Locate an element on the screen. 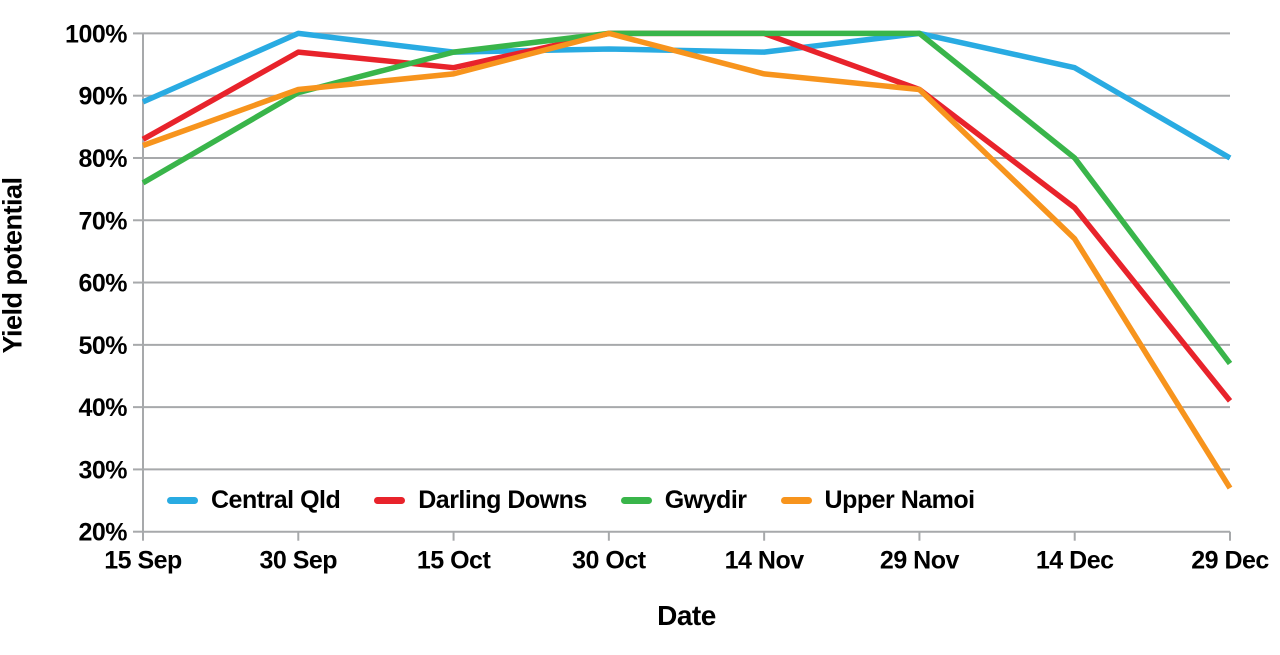  legend-item-upper-namoi: Upper Namoi is located at coordinates (878, 500).